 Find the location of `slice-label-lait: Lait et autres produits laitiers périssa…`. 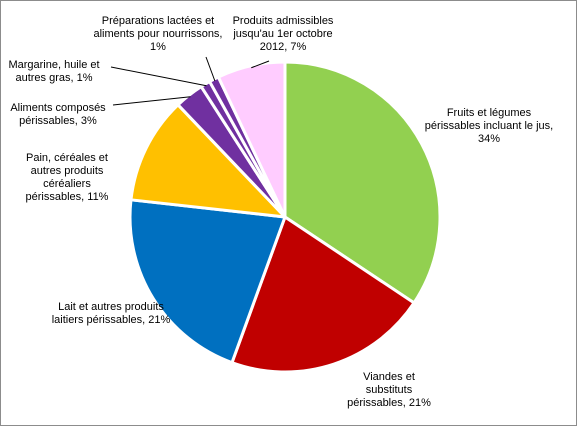

slice-label-lait: Lait et autres produits laitiers périssa… is located at coordinates (111, 313).